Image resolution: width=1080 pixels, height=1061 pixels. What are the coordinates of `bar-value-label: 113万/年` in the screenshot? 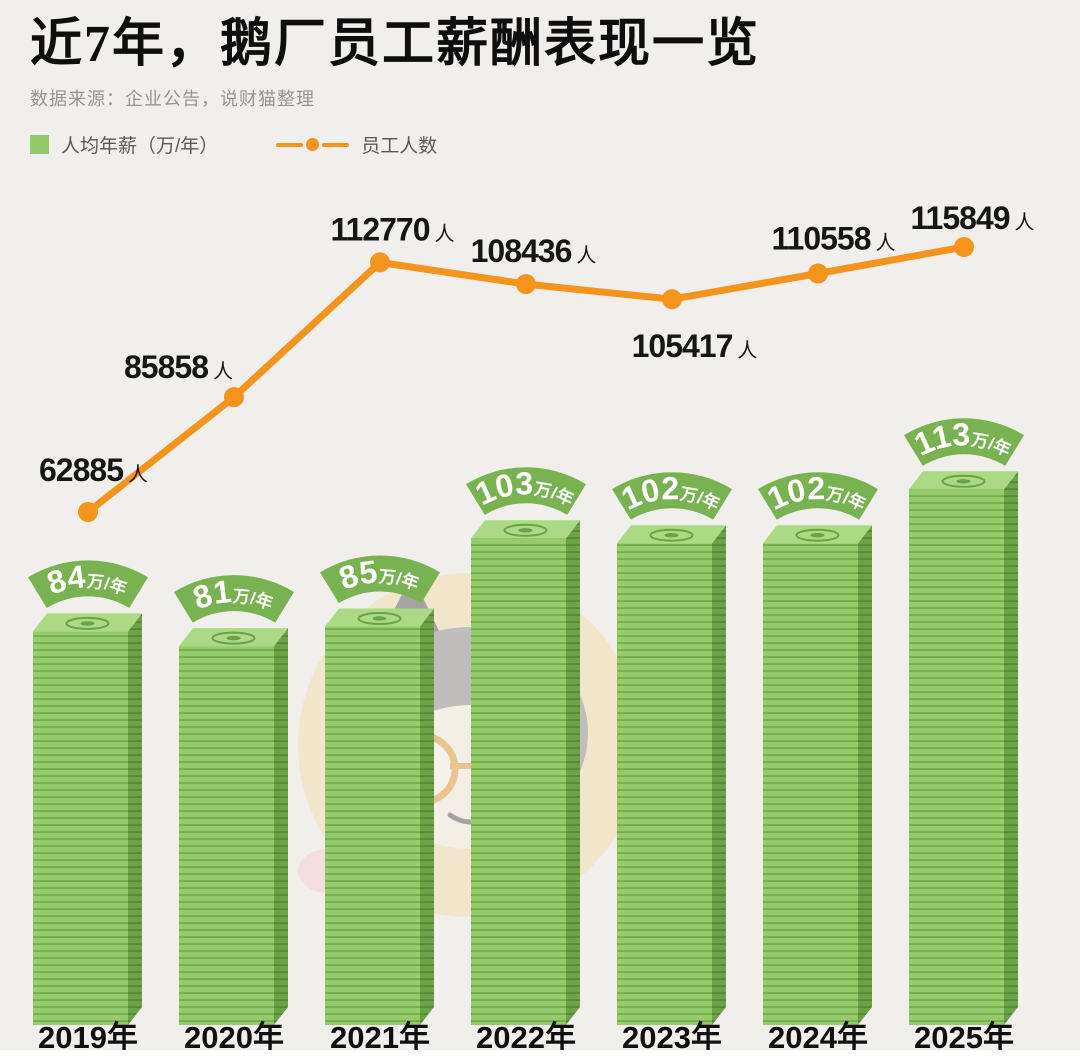 It's located at (961, 439).